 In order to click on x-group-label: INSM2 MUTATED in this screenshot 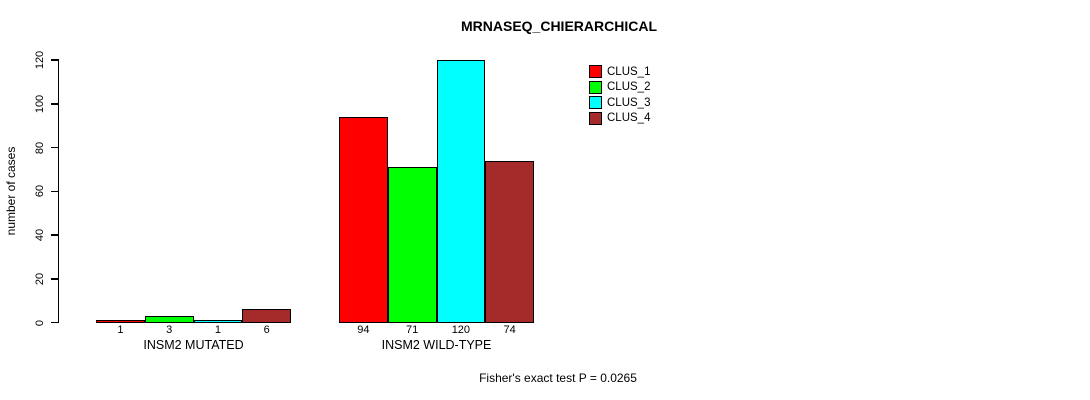, I will do `click(193, 345)`.